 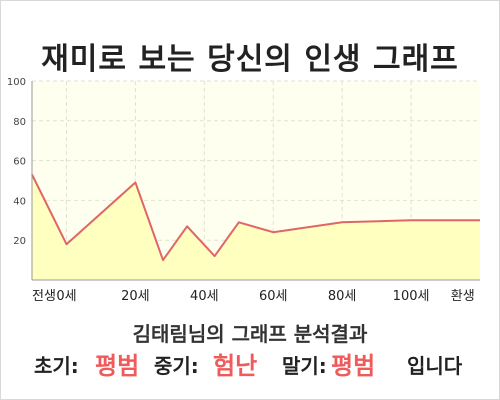 I want to click on mid-stage-label: 중기:, so click(x=176, y=366).